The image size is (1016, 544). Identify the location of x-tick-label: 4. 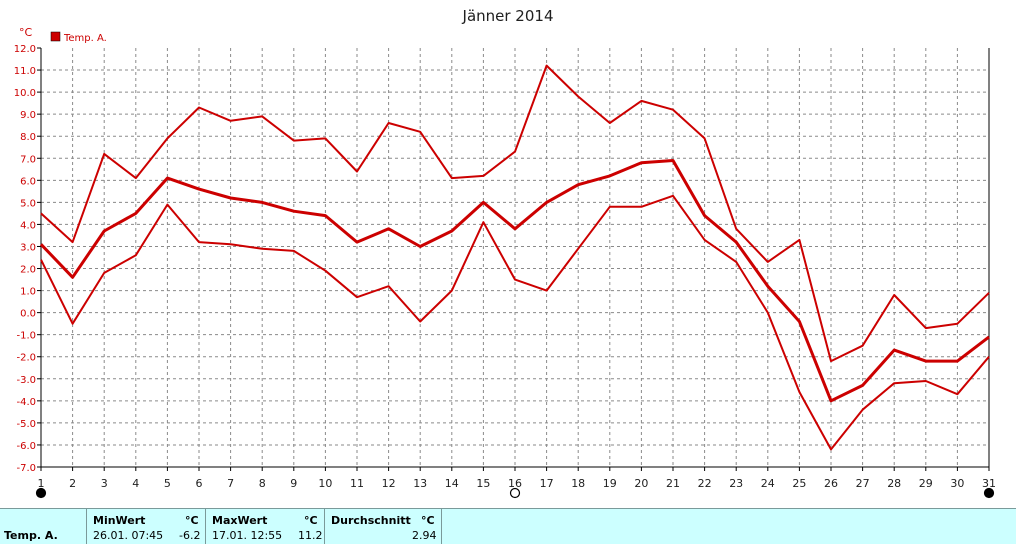
(135, 483).